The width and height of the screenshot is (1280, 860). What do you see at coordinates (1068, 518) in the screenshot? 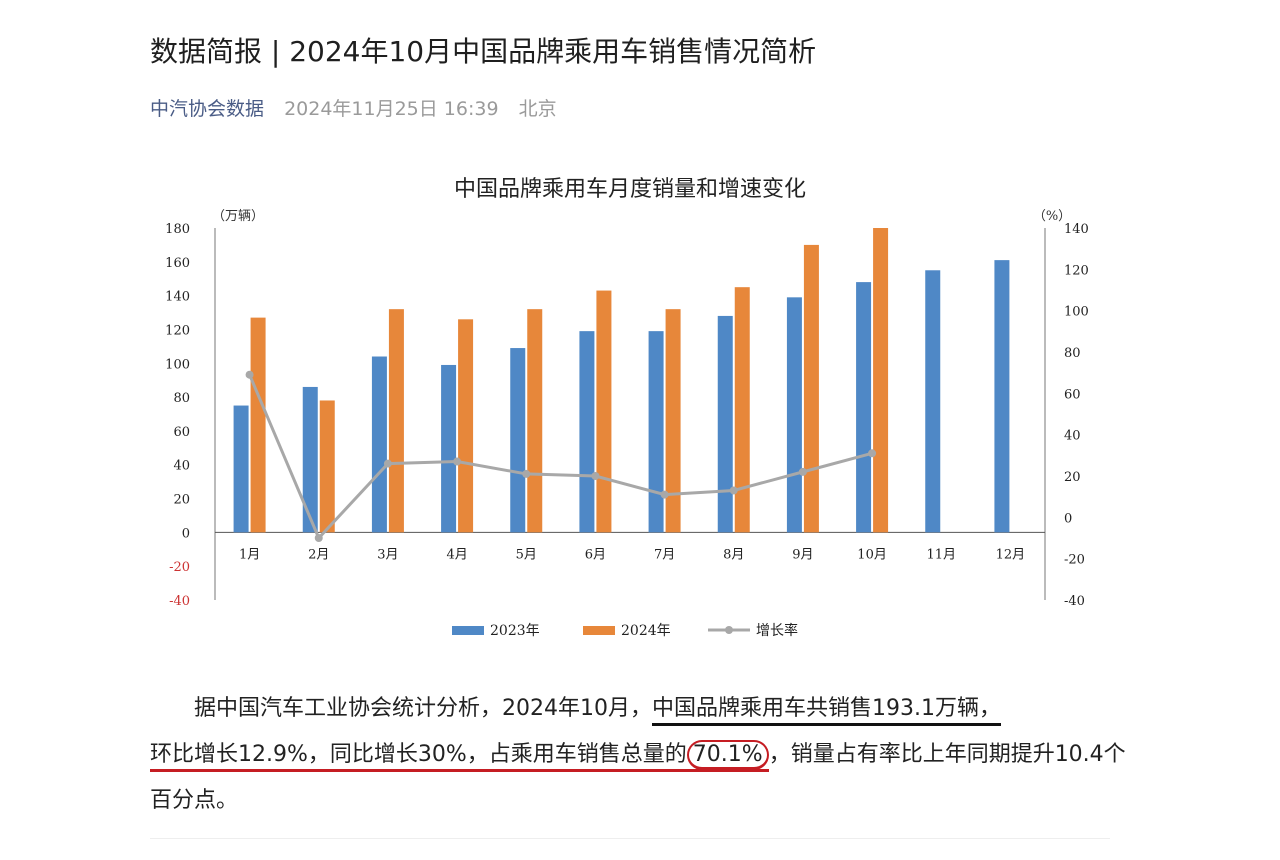
I see `y2-tick-label: 0` at bounding box center [1068, 518].